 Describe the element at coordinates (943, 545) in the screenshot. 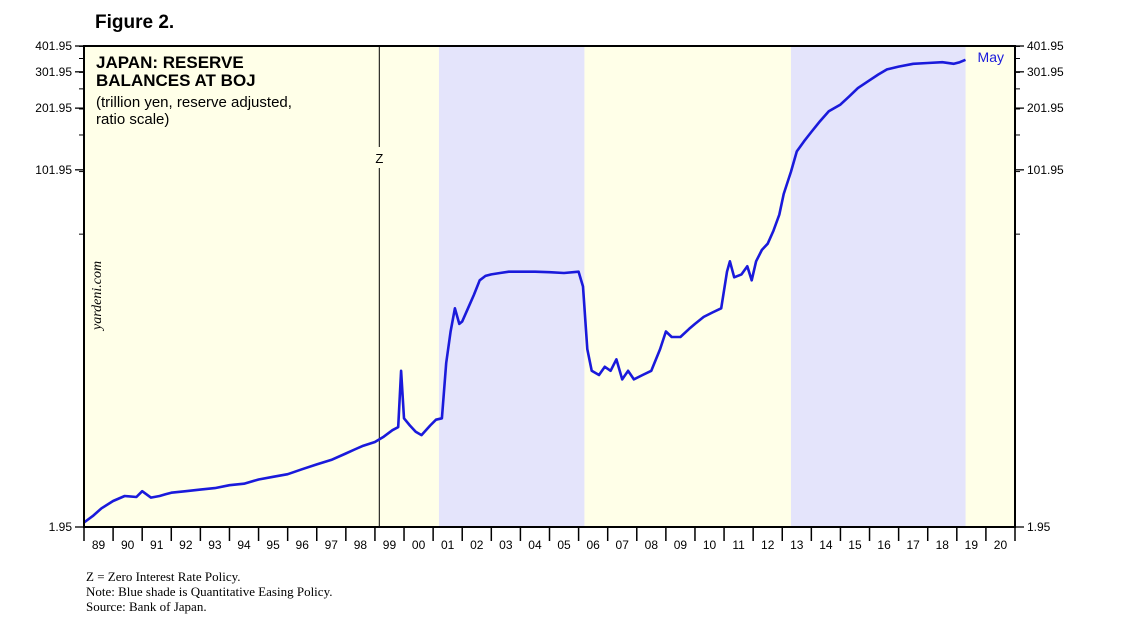

I see `x-tick-label: 18` at that location.